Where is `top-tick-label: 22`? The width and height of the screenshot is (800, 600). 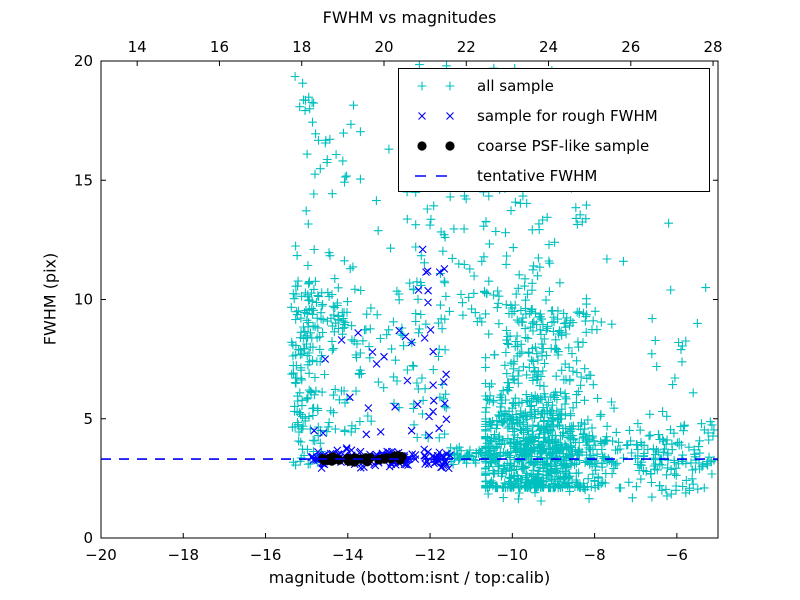
top-tick-label: 22 is located at coordinates (466, 47).